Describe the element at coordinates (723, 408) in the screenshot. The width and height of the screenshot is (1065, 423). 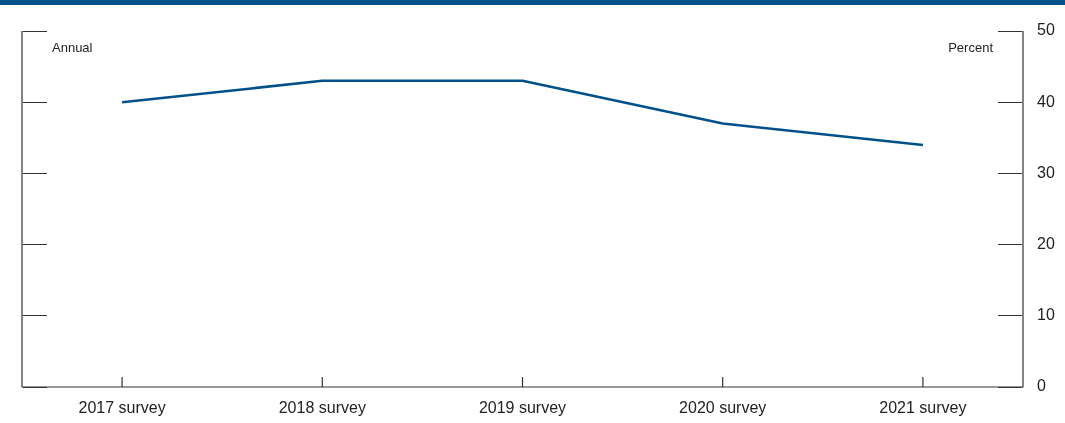
I see `x-tick-label: 2020 survey` at that location.